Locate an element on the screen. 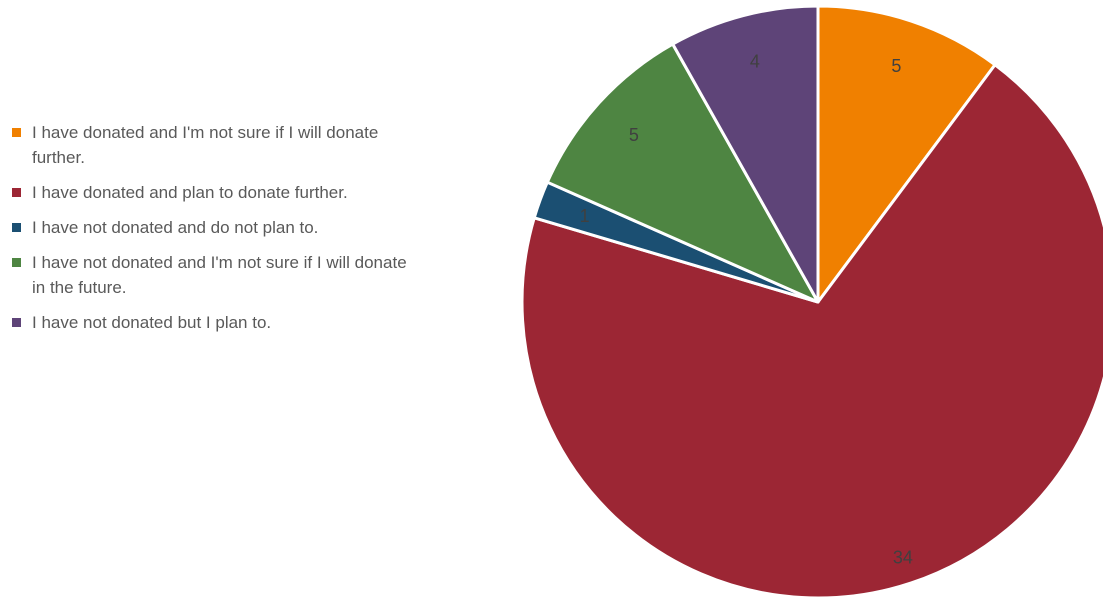  legend-item: I have not donated but I plan to. is located at coordinates (212, 322).